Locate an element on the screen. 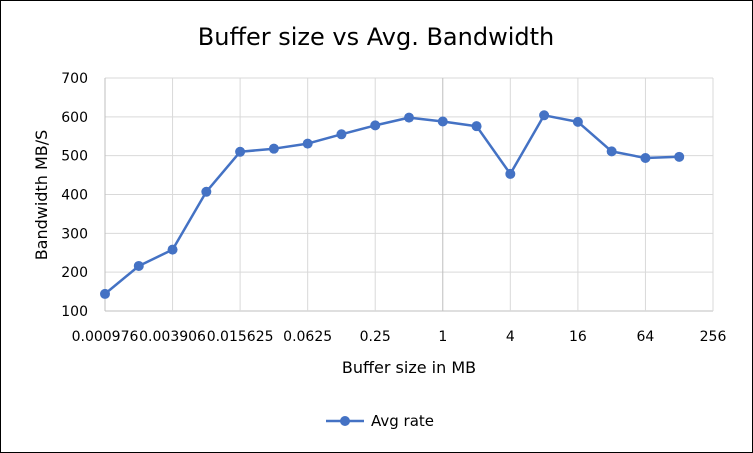 The image size is (753, 453). y-tick-label: 600 is located at coordinates (74, 118).